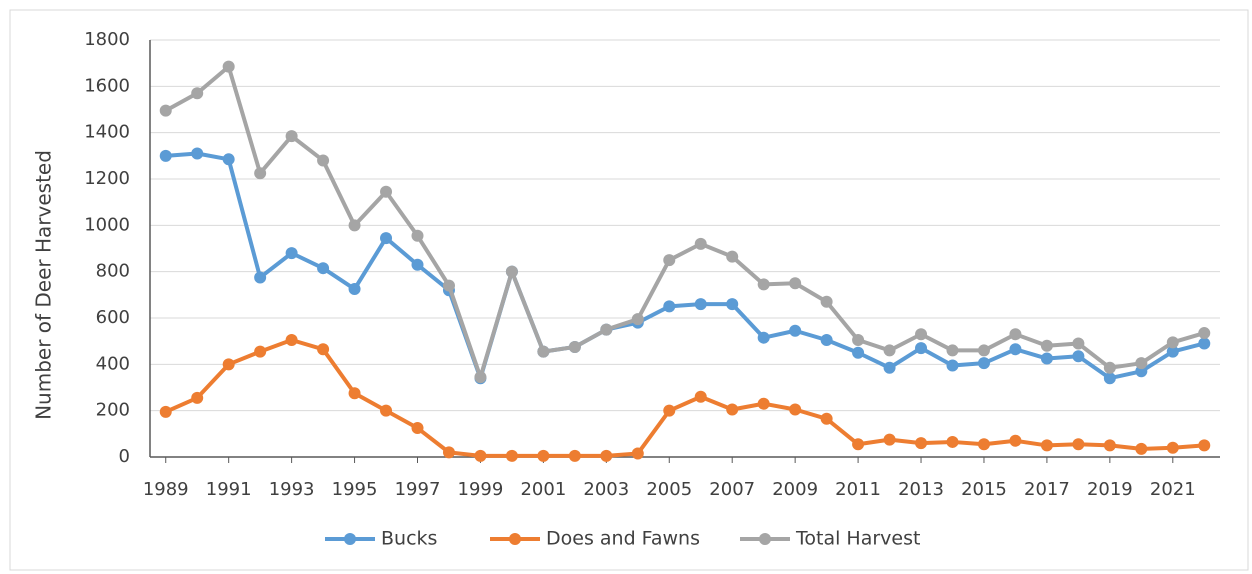 The width and height of the screenshot is (1252, 574). I want to click on y-tick-label: 800, so click(113, 271).